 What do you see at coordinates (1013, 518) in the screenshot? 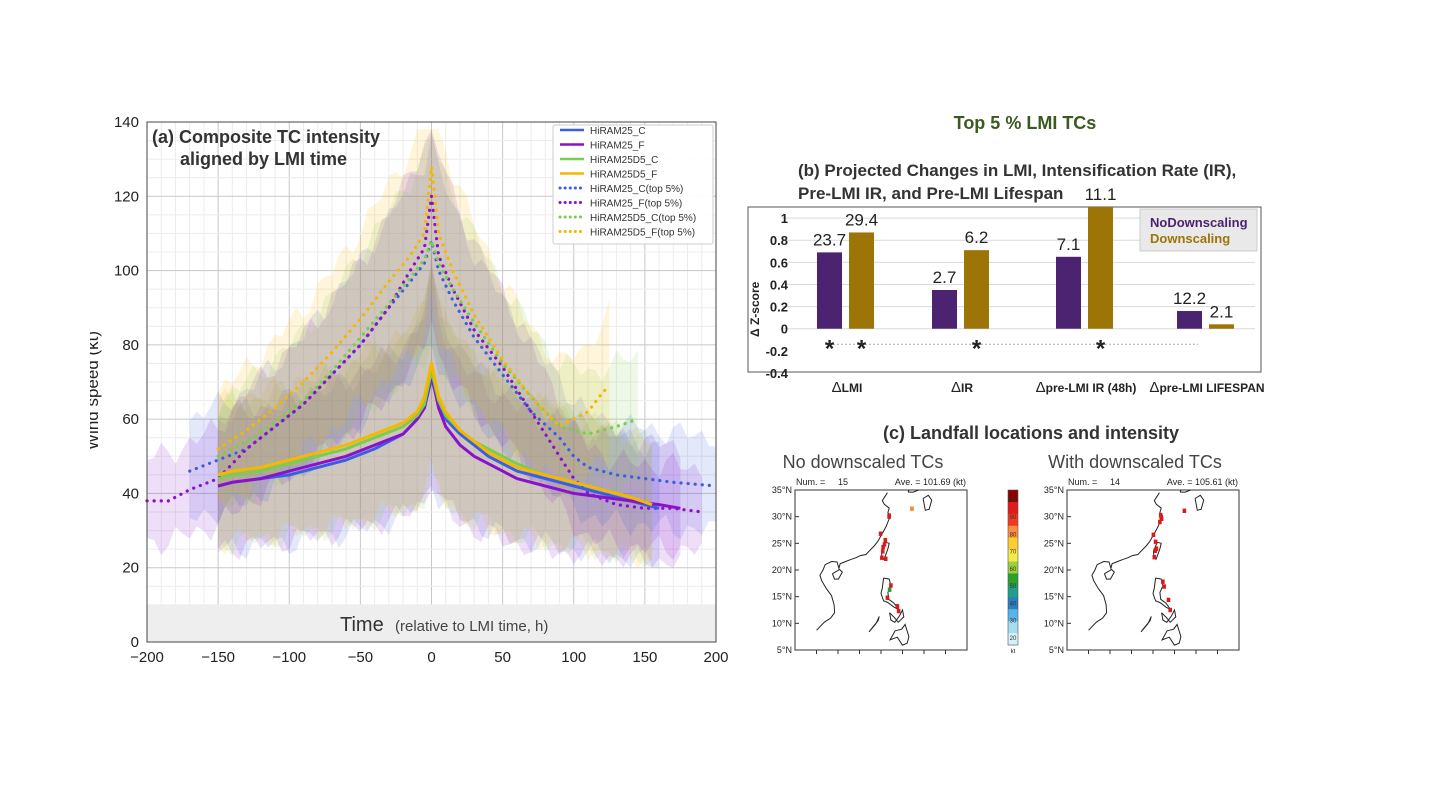
I see `colorbar-label: 90` at bounding box center [1013, 518].